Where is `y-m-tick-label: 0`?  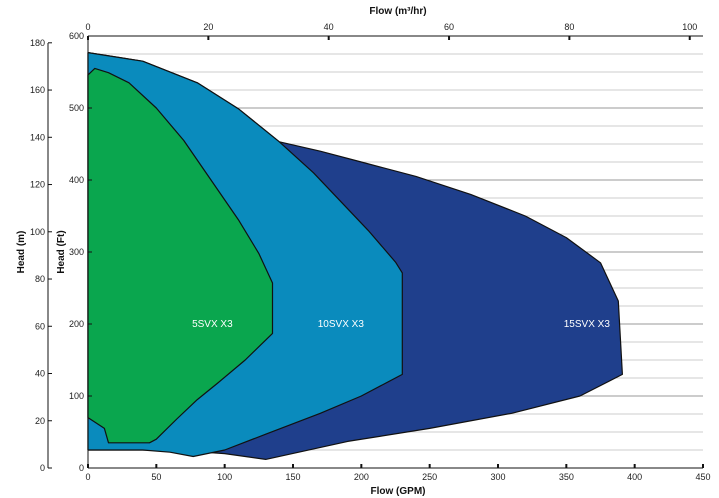
y-m-tick-label: 0 is located at coordinates (42, 468).